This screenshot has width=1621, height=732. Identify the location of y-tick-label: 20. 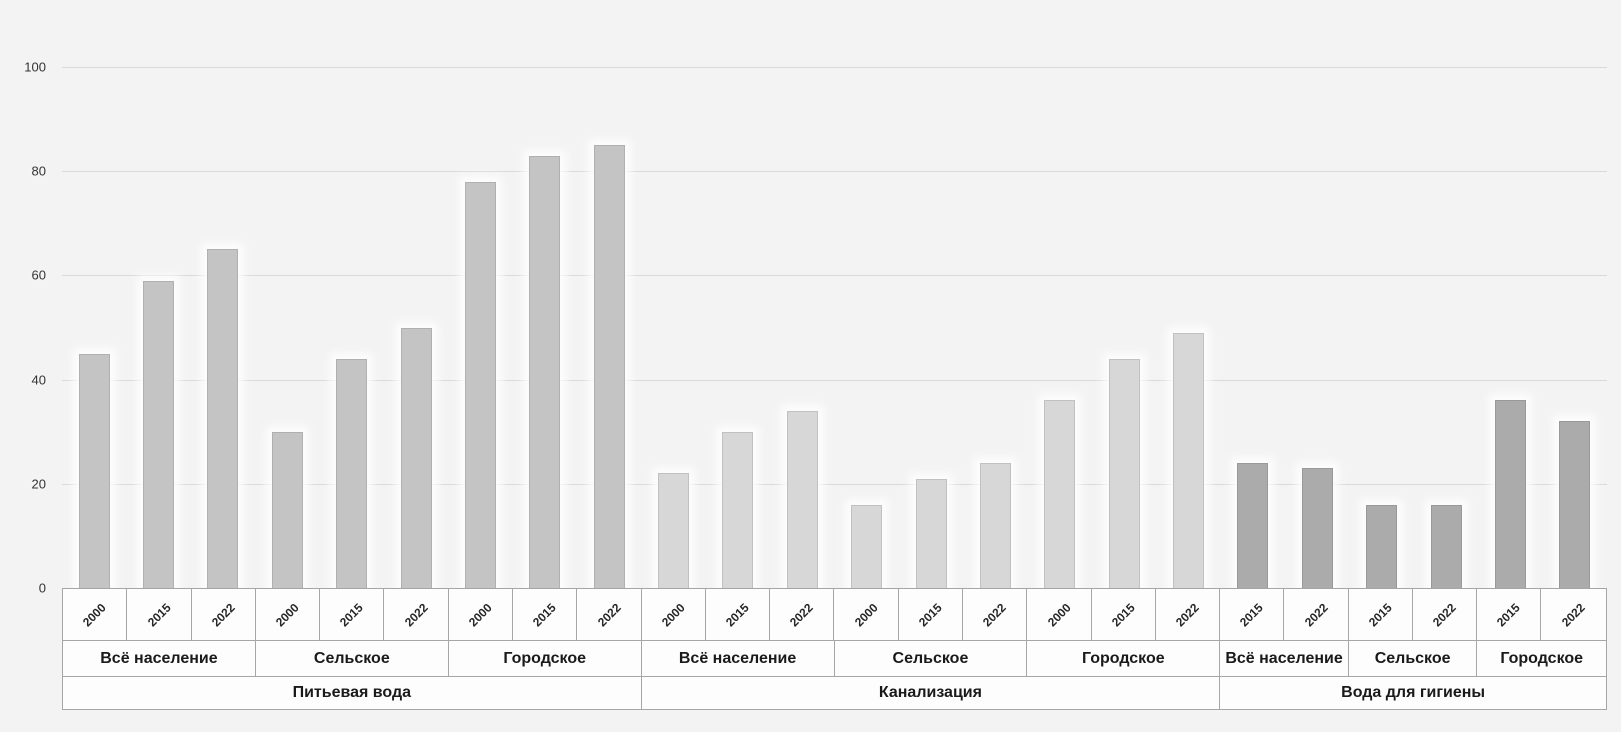
(38, 484).